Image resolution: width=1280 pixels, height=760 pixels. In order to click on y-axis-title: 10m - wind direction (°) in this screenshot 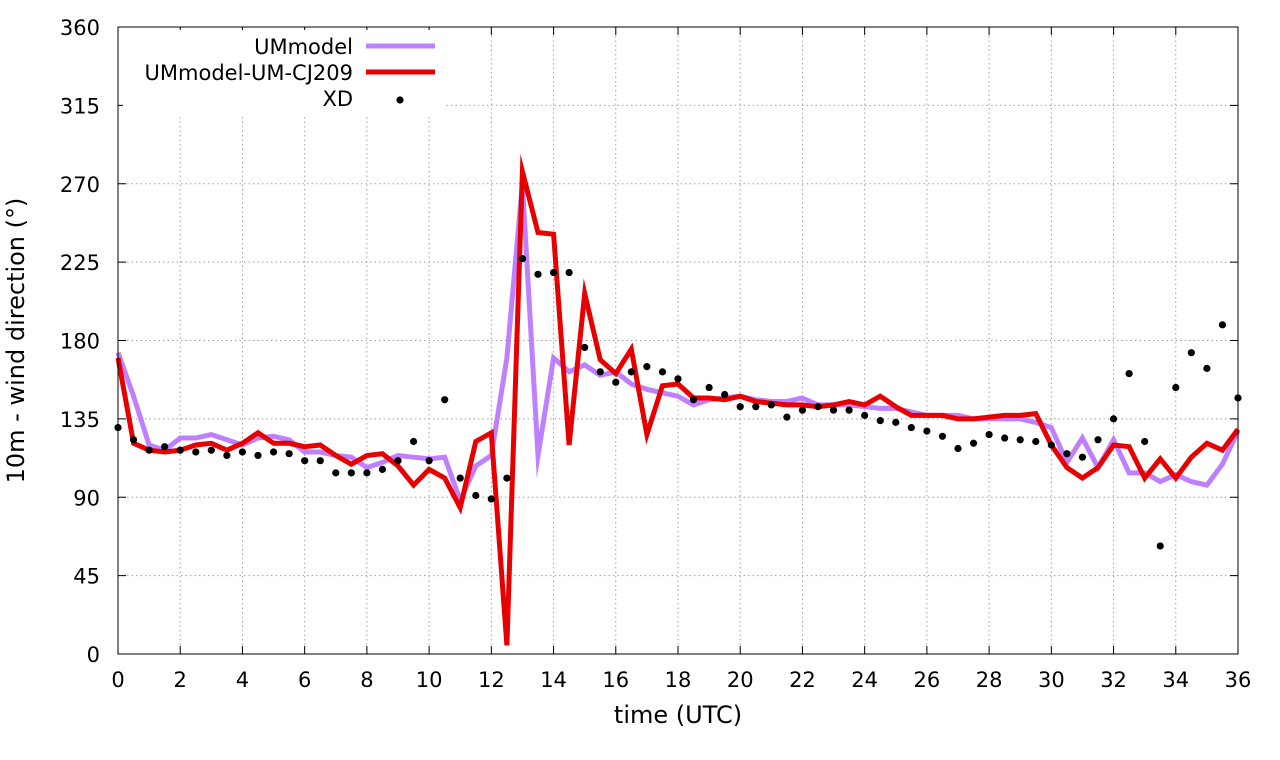, I will do `click(16, 341)`.